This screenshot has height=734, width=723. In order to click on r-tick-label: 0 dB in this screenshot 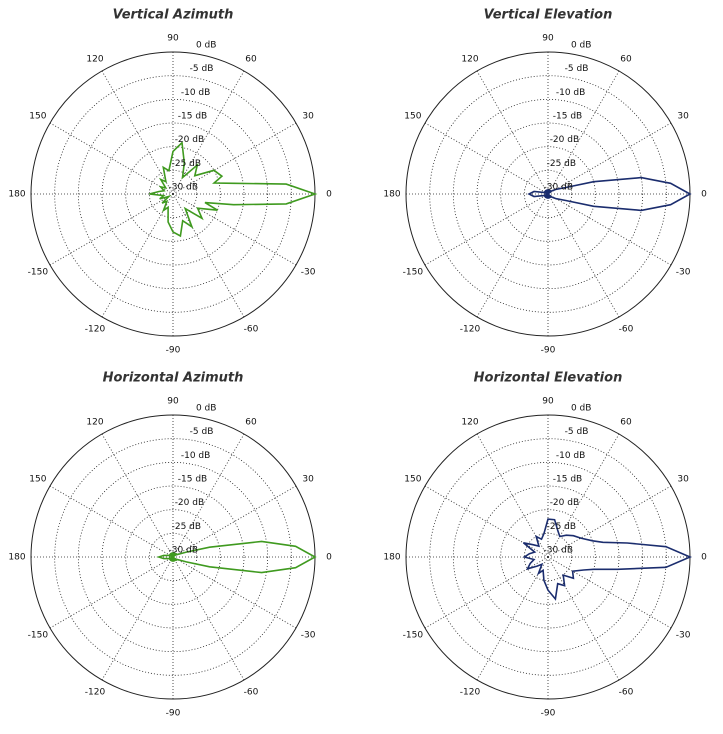, I will do `click(581, 46)`.